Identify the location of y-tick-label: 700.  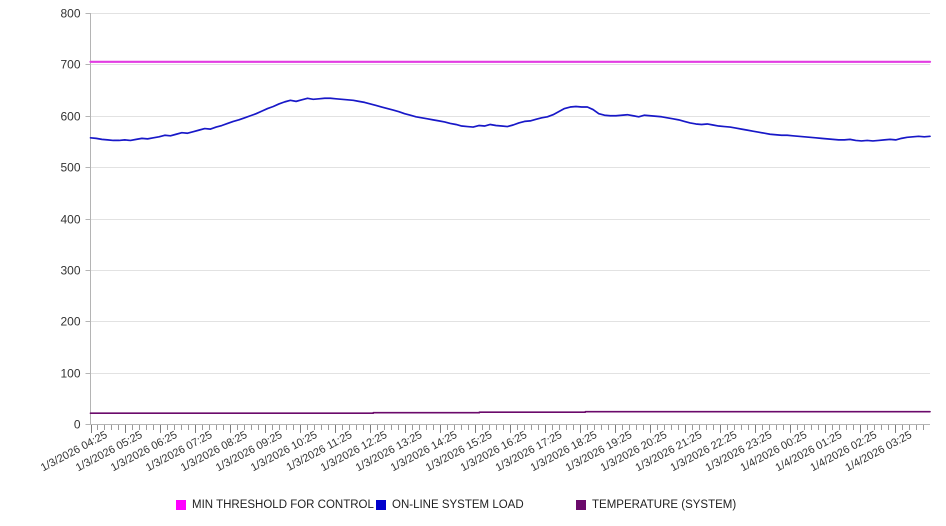
(70, 65).